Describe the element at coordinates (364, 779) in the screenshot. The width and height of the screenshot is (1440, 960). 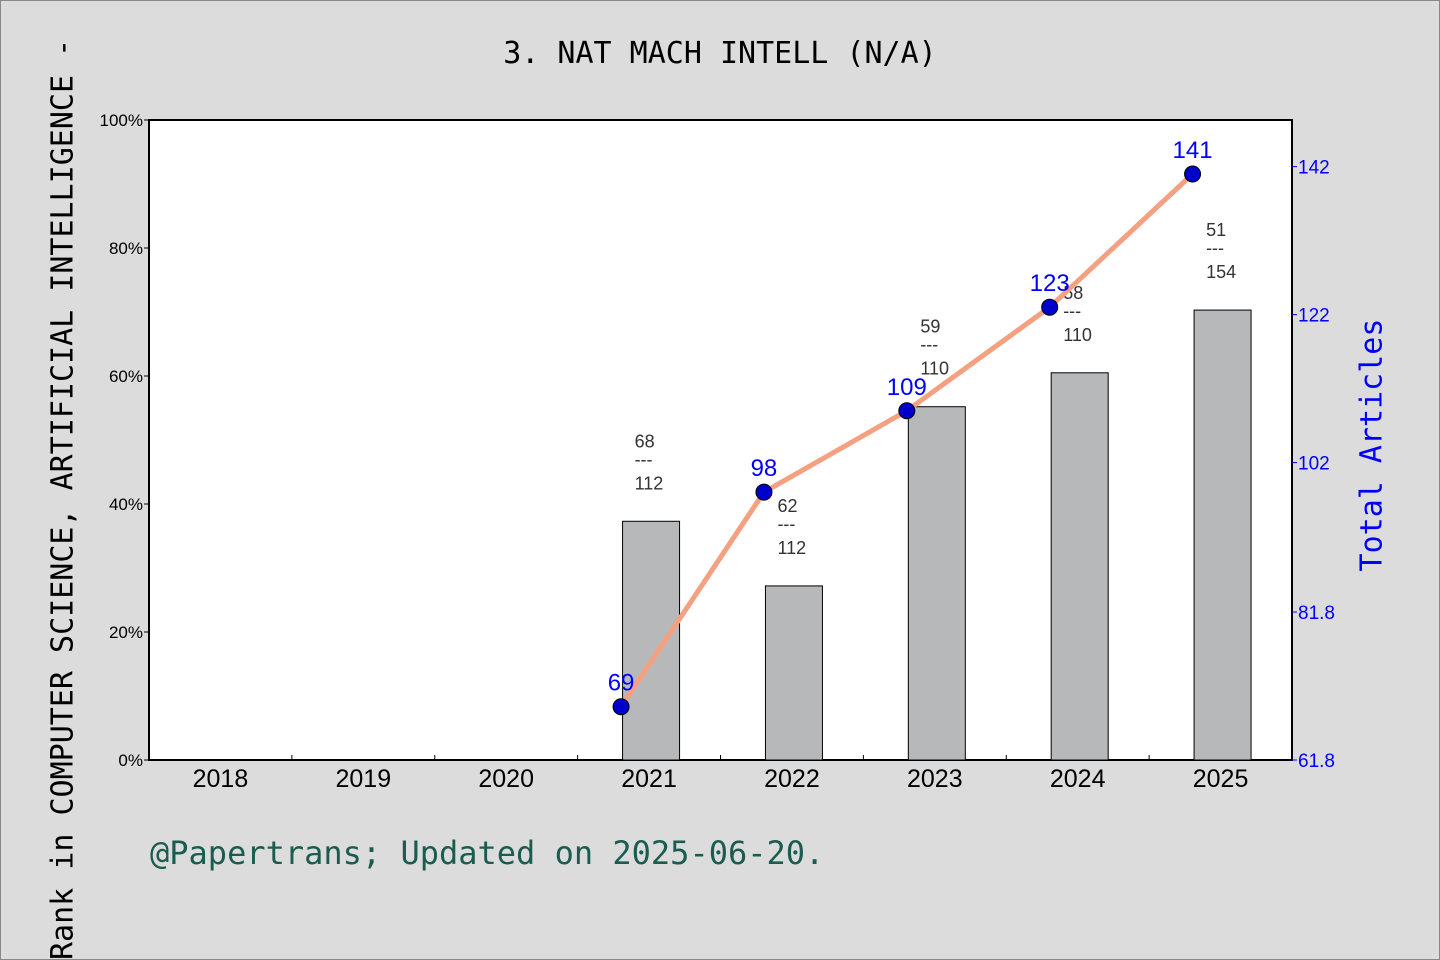
I see `x-tick-label: 2019` at that location.